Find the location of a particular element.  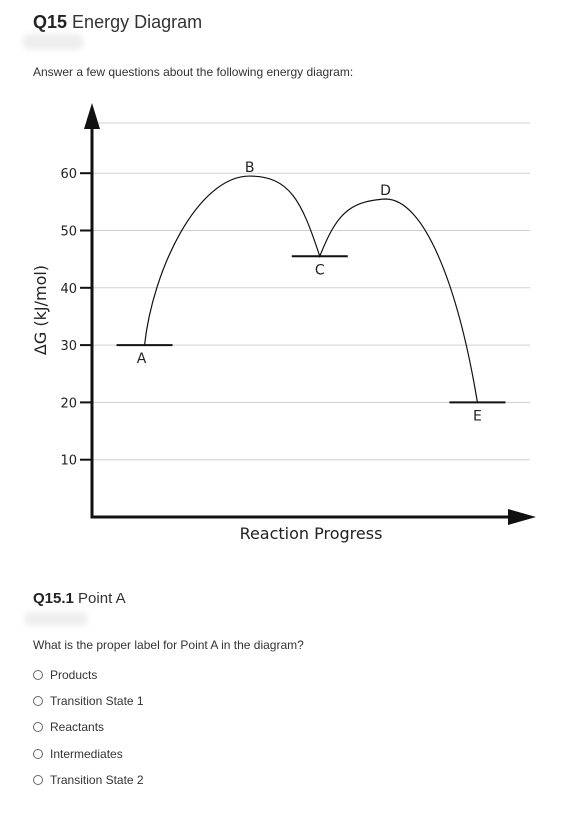

y-axis-ticks: 10 20 30 40 50 60 is located at coordinates (76, 318).